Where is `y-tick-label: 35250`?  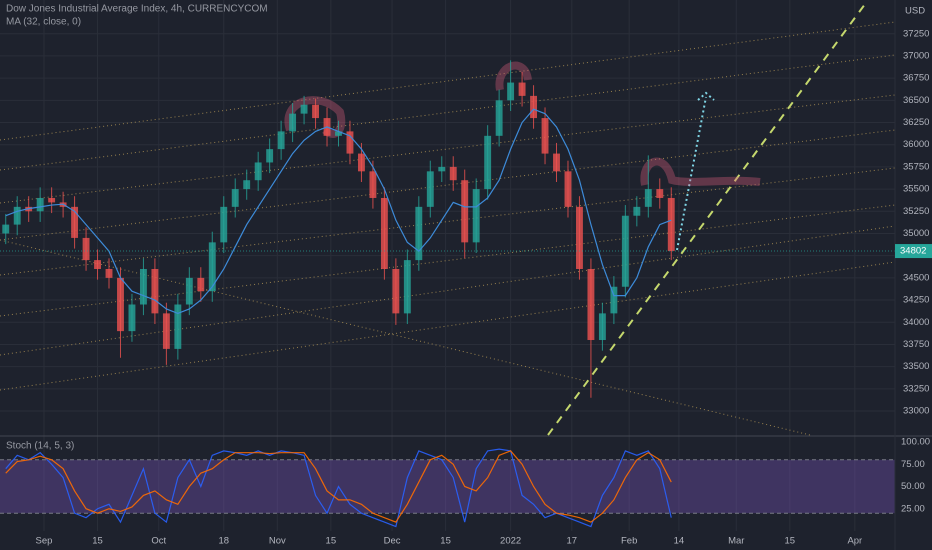 y-tick-label: 35250 is located at coordinates (916, 211).